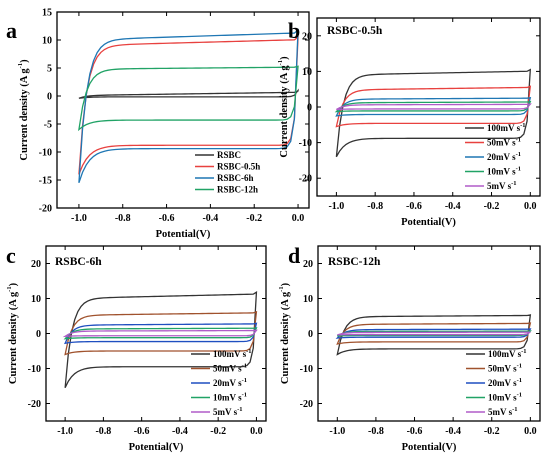 The width and height of the screenshot is (550, 462). I want to click on cv-curve-rsbc-0-5h, so click(188, 105).